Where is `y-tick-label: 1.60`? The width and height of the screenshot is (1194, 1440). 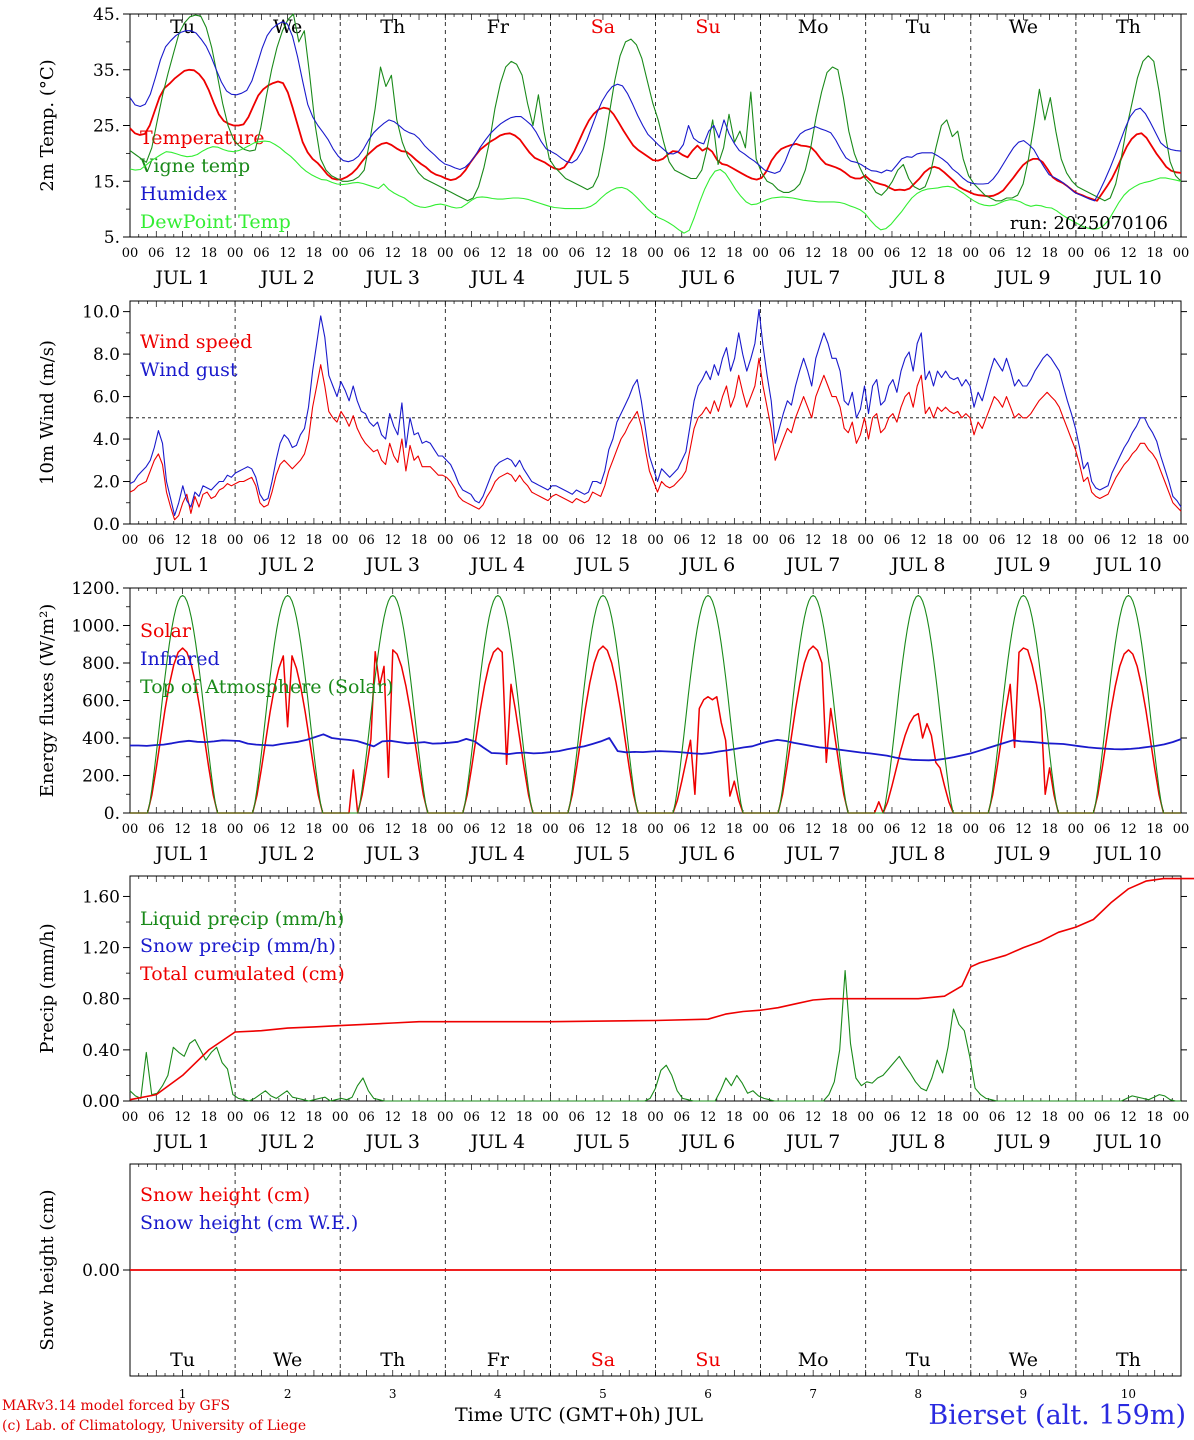
y-tick-label: 1.60 is located at coordinates (101, 897).